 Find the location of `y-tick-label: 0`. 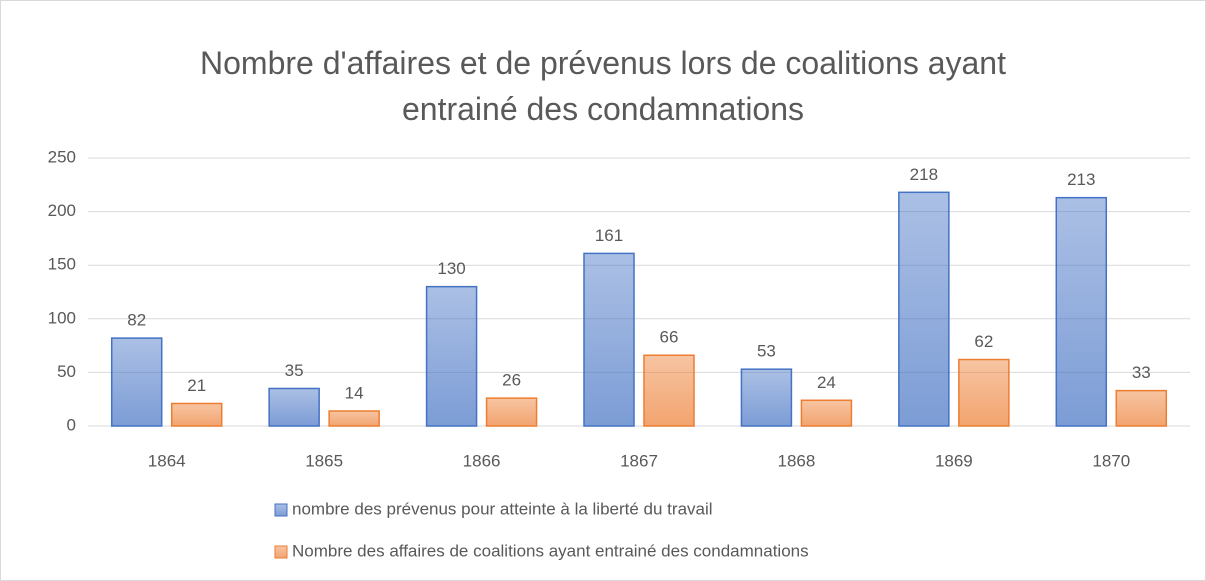

y-tick-label: 0 is located at coordinates (71, 424).